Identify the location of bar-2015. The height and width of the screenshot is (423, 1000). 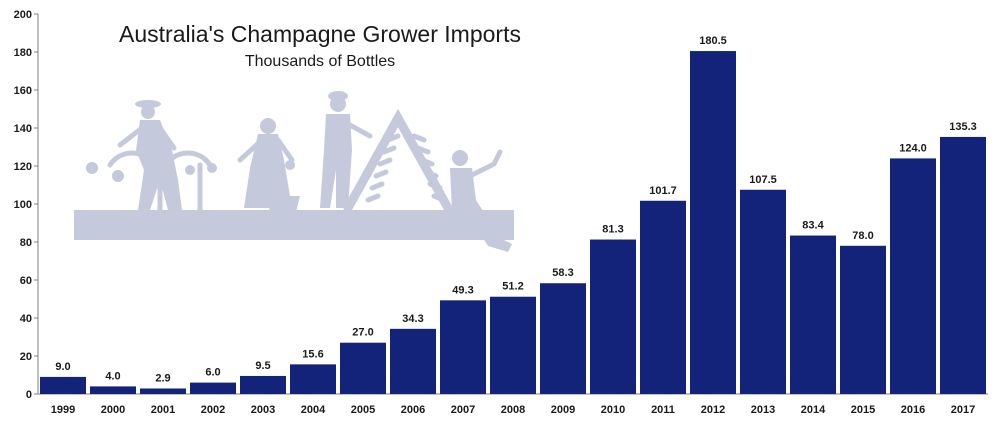
(863, 319).